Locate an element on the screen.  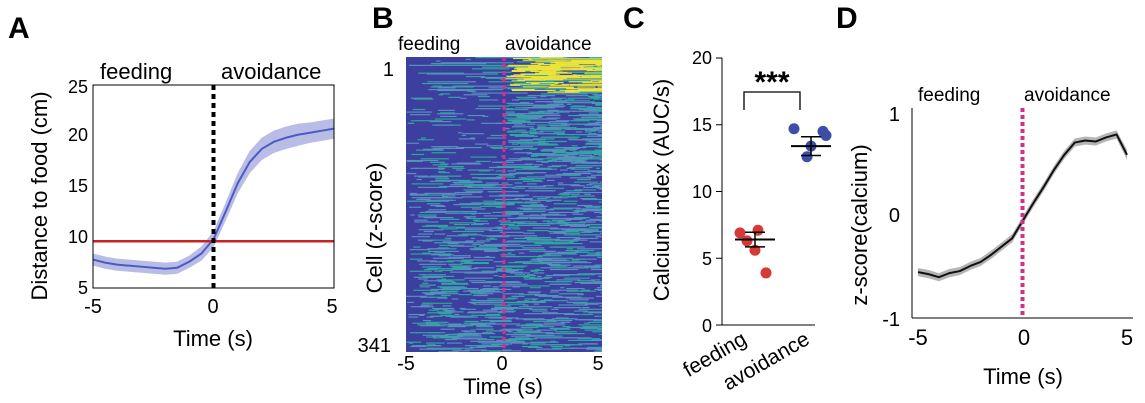
panel-a-annotation-avoidance: avoidance is located at coordinates (271, 71).